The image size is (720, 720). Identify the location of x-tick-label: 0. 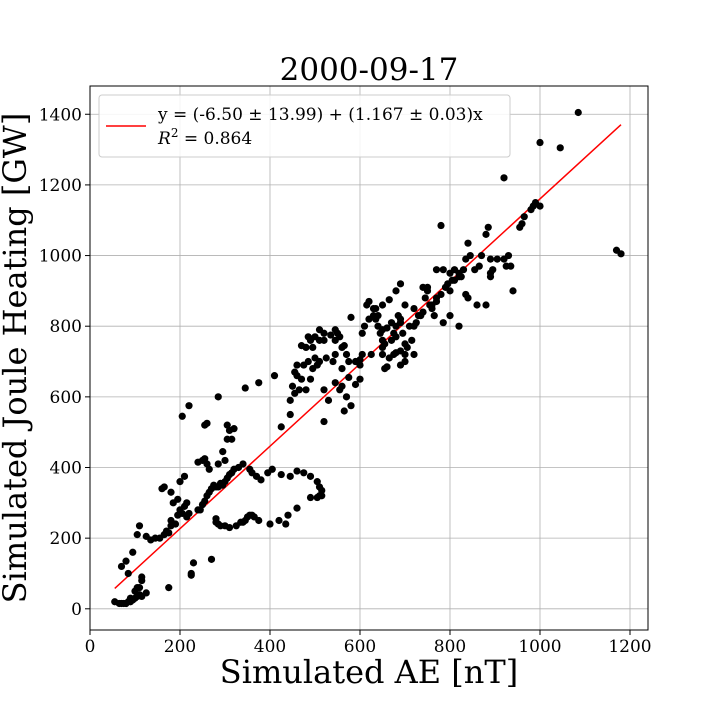
(90, 647).